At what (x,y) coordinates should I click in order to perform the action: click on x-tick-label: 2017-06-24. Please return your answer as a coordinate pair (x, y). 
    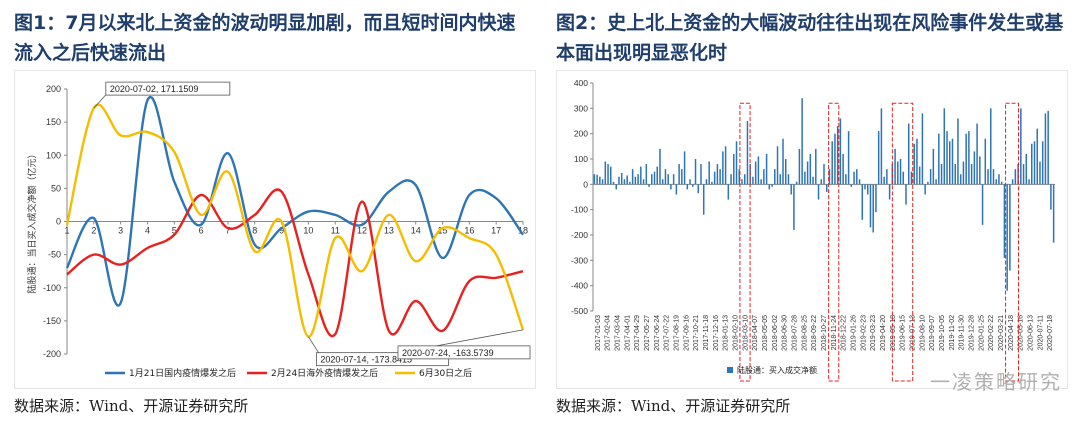
    Looking at the image, I should click on (657, 333).